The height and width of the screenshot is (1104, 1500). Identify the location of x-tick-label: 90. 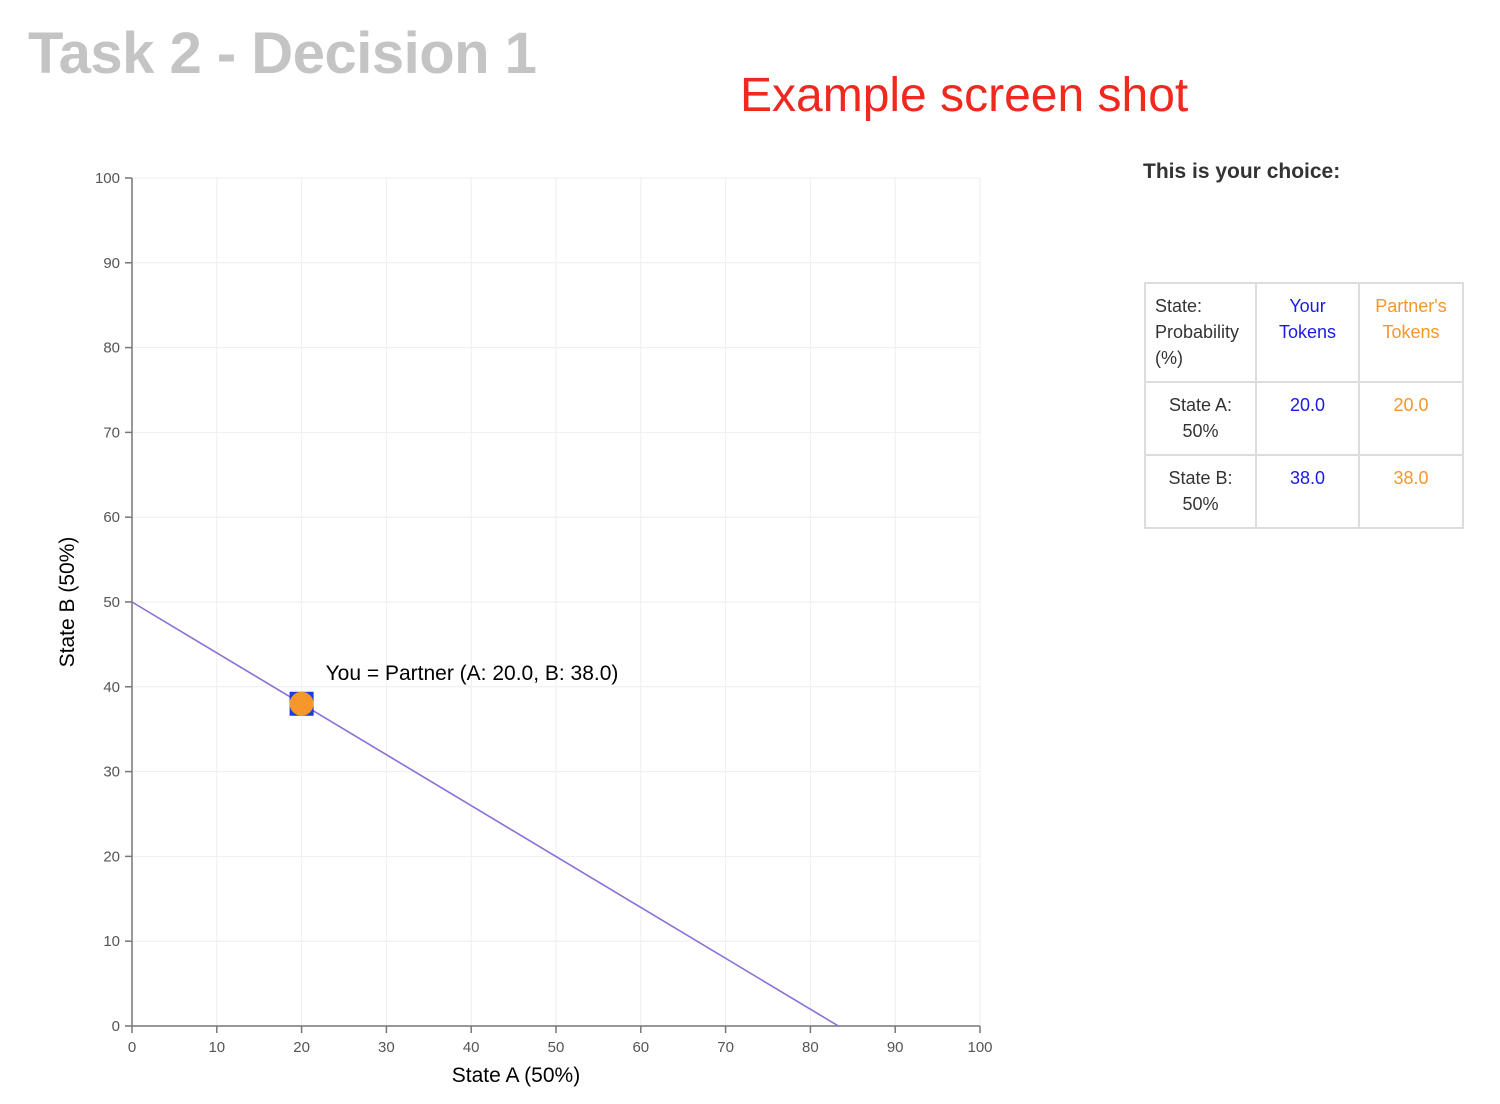
(895, 1047).